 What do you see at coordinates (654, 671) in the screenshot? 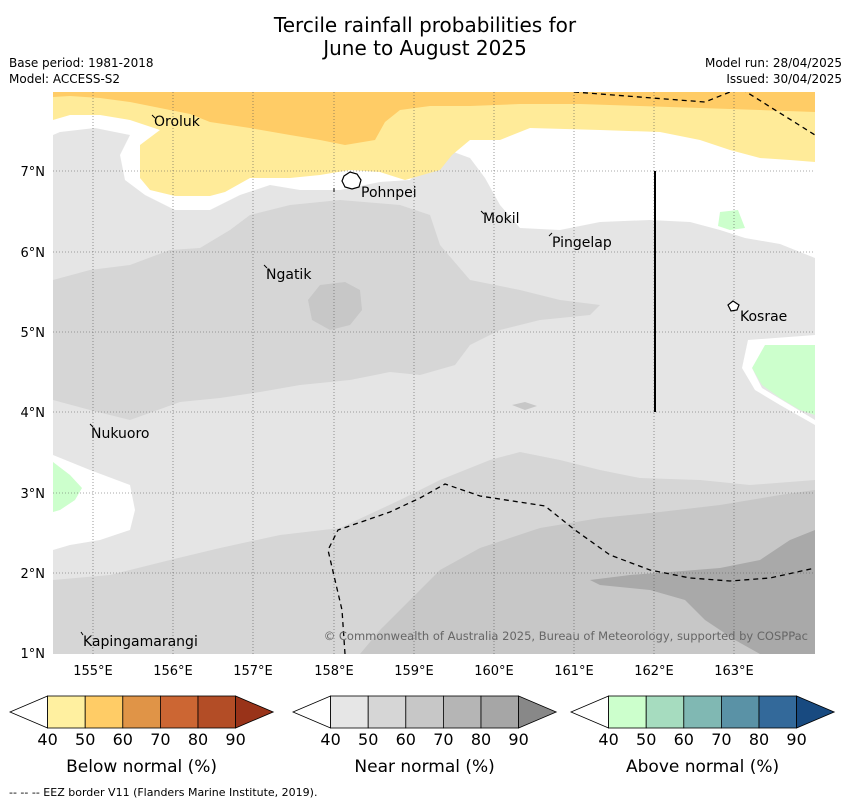
I see `lon-label: 162°E` at bounding box center [654, 671].